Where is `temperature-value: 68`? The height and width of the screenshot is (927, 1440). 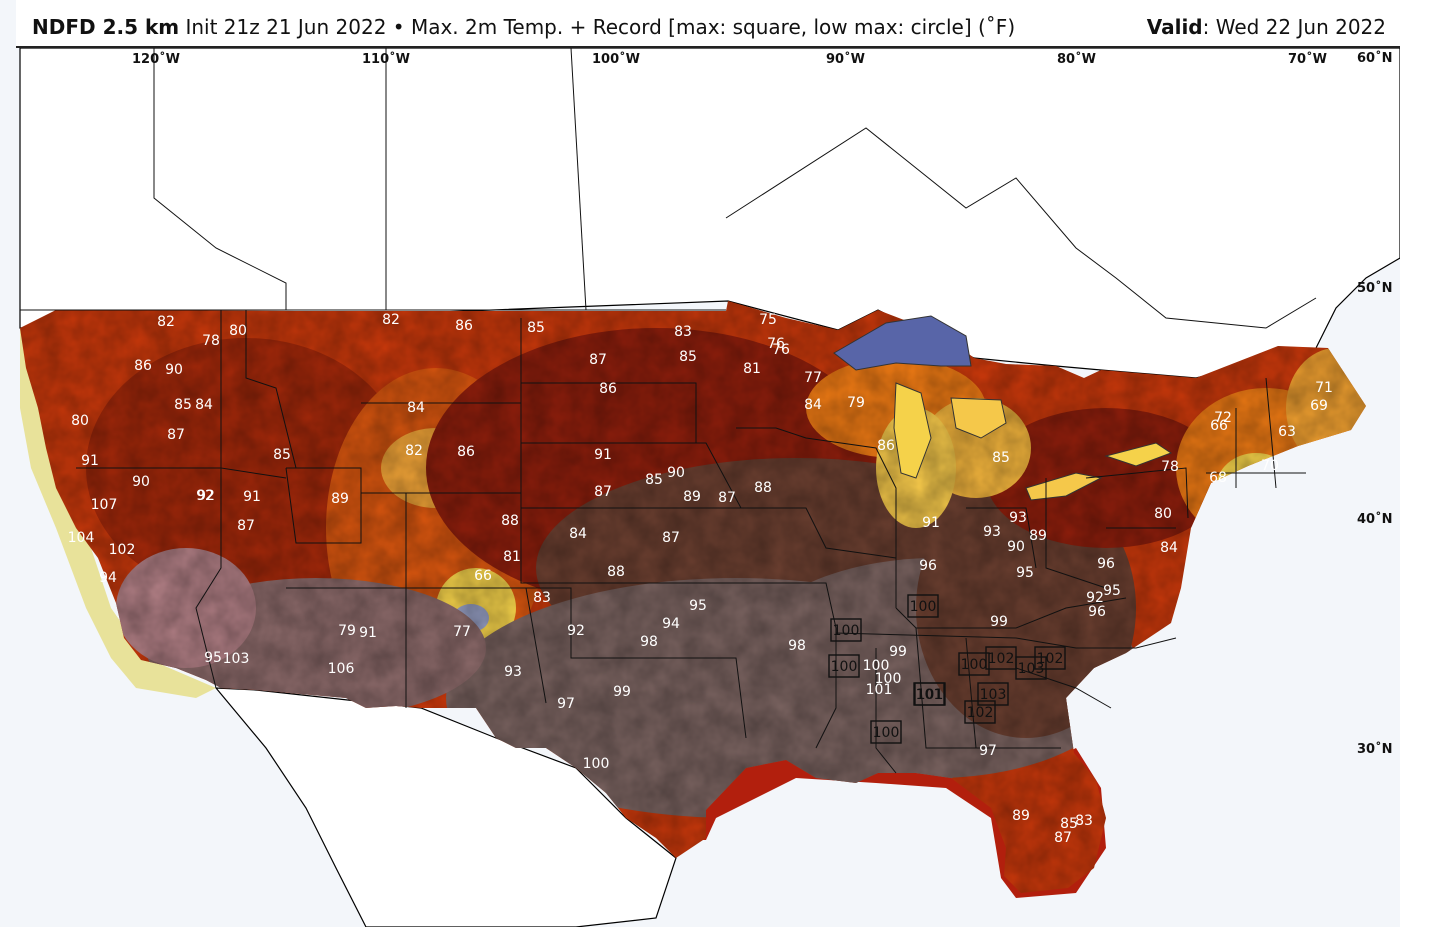
temperature-value: 68 is located at coordinates (1218, 478).